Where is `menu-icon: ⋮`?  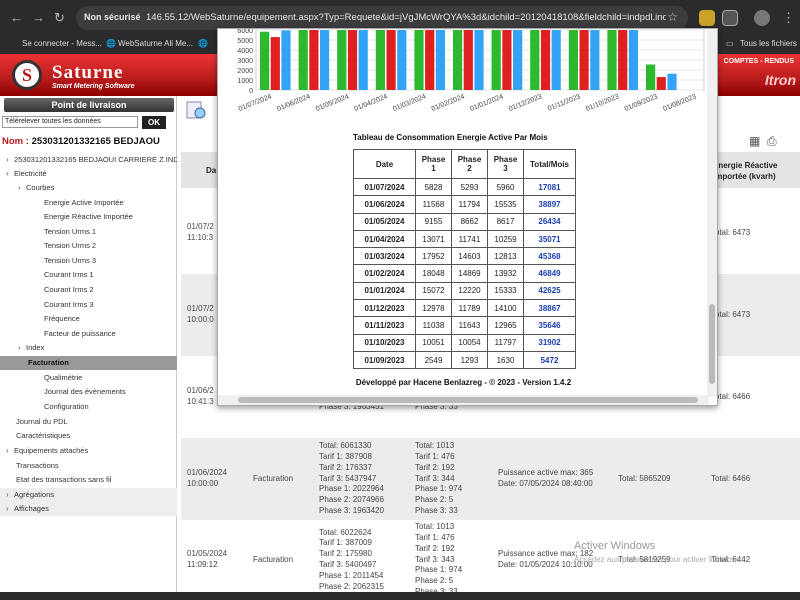
menu-icon: ⋮ is located at coordinates (788, 17).